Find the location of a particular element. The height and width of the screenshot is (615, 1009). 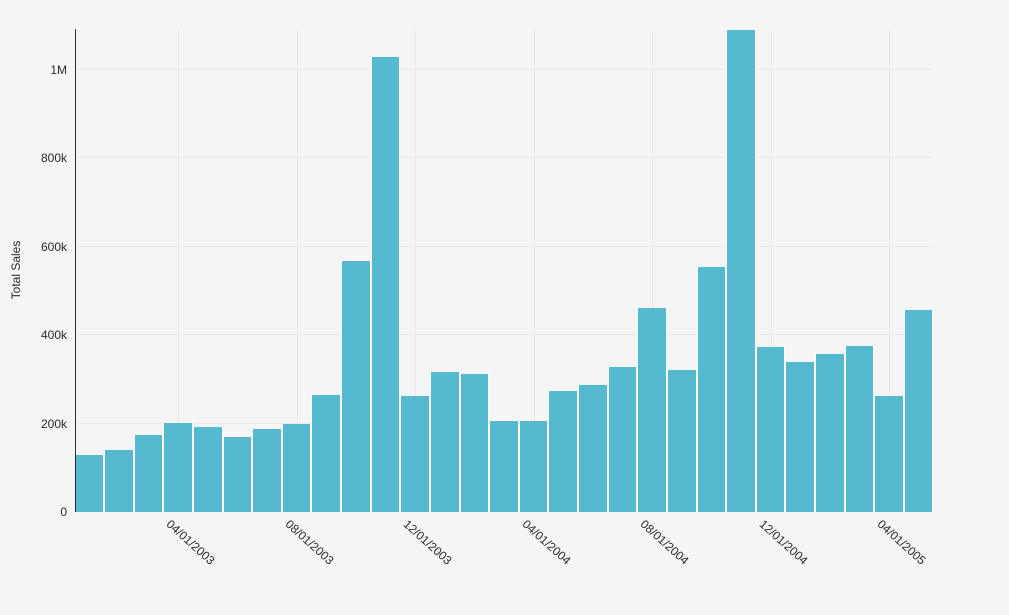

bar-12/01/2003 is located at coordinates (415, 454).